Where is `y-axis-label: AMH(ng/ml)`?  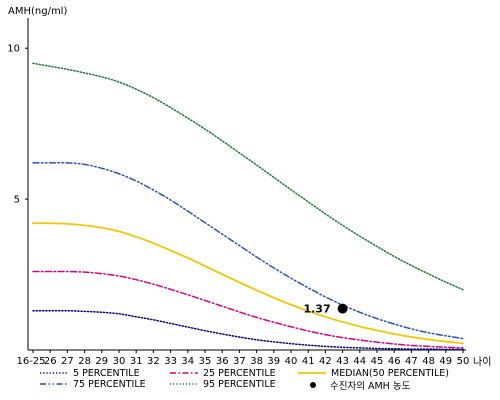
y-axis-label: AMH(ng/ml) is located at coordinates (37, 11).